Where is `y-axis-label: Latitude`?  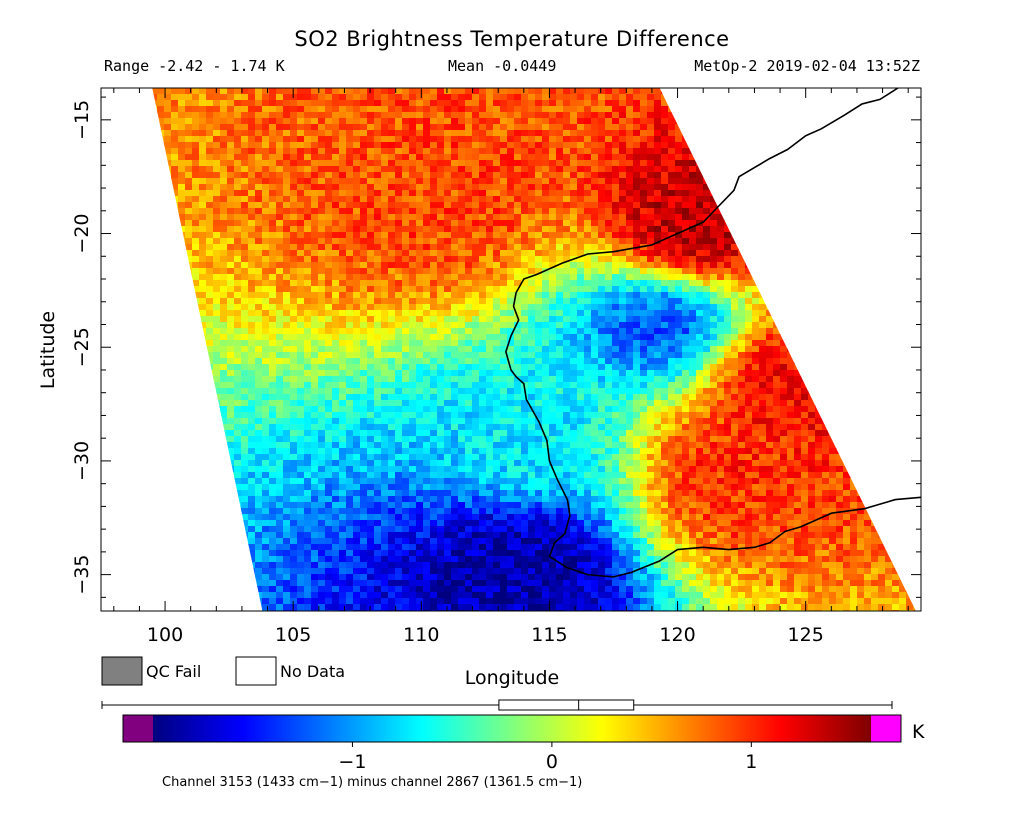
y-axis-label: Latitude is located at coordinates (48, 350).